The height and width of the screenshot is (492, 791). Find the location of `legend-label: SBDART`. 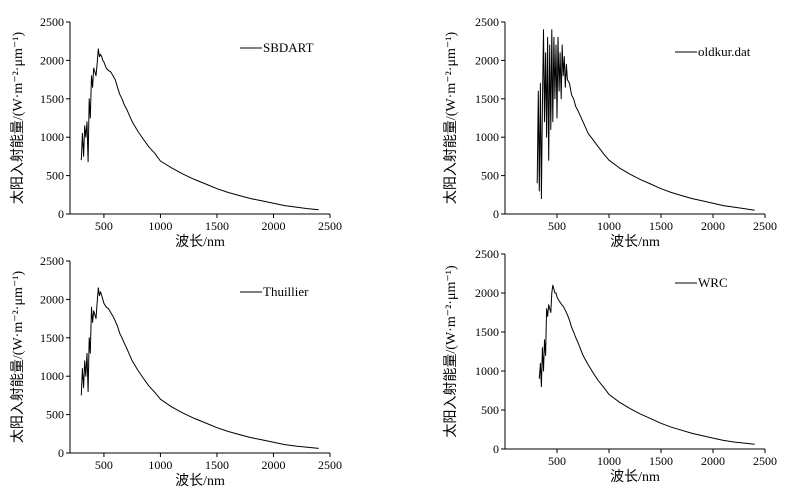

legend-label: SBDART is located at coordinates (288, 47).